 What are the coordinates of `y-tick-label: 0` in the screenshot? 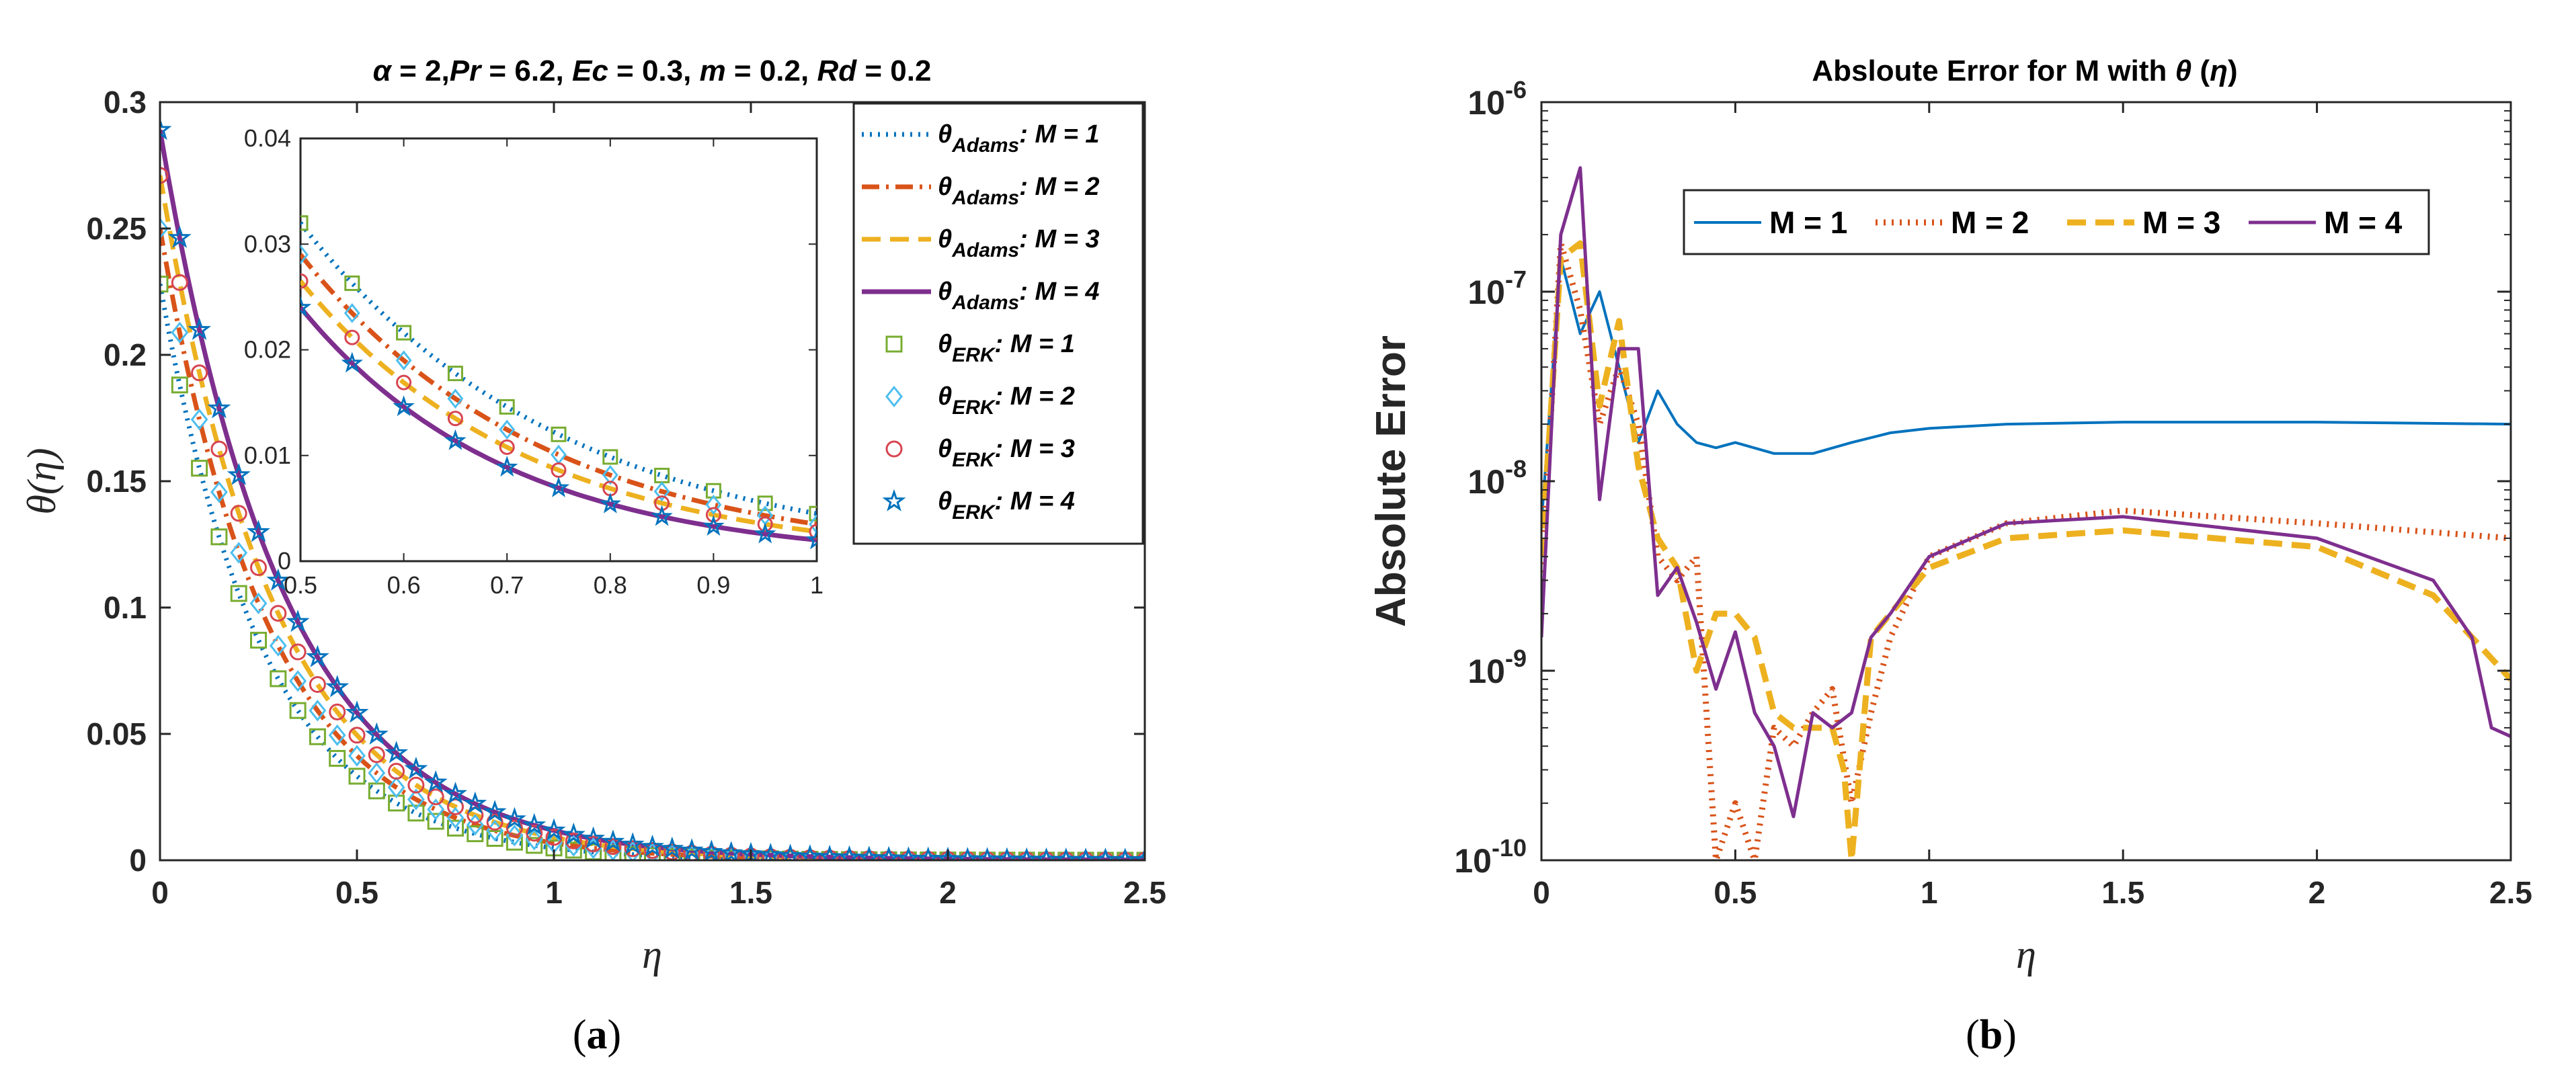 It's located at (138, 861).